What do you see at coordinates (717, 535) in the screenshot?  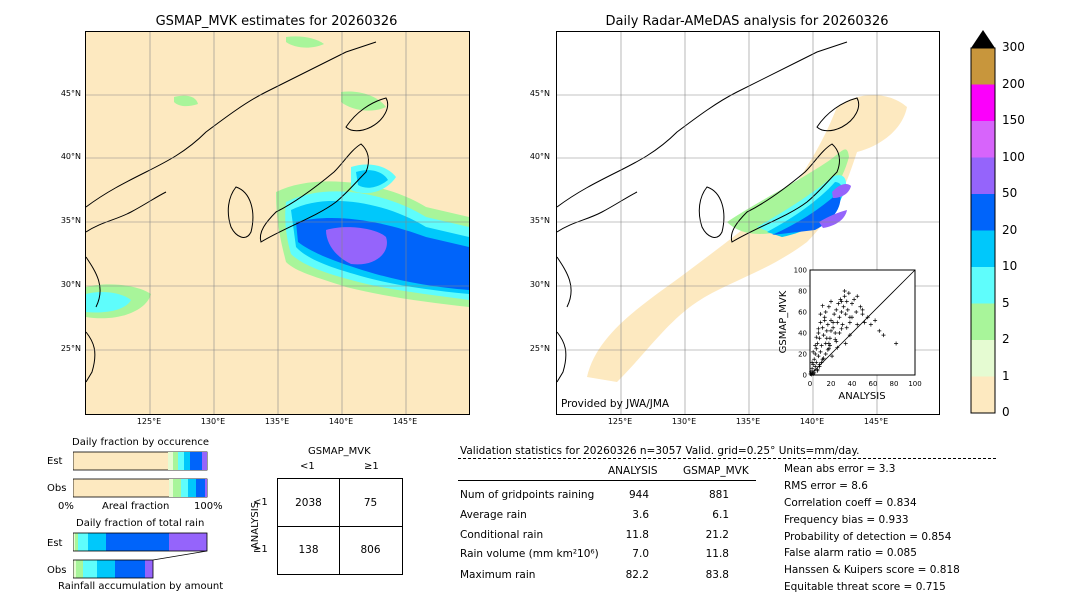 I see `stat-gsmap-2: 21.2` at bounding box center [717, 535].